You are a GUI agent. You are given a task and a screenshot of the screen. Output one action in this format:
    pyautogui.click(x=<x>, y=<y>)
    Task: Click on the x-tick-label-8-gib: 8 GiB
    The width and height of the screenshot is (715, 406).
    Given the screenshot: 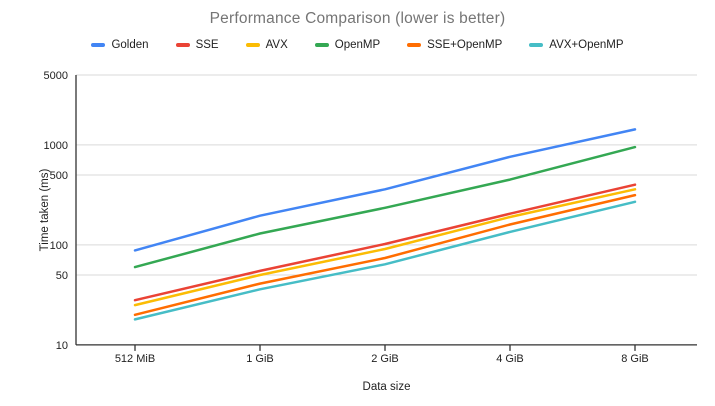 What is the action you would take?
    pyautogui.click(x=635, y=359)
    